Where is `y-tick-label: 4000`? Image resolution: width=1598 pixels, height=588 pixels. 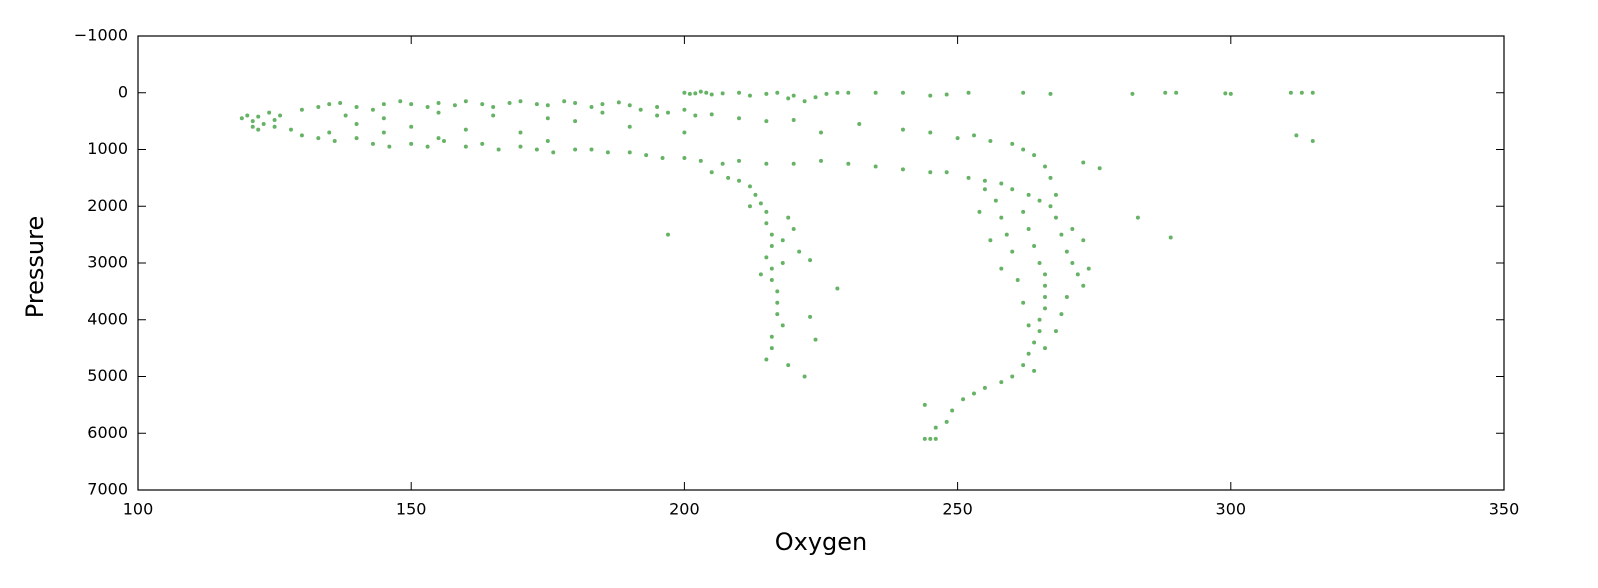 y-tick-label: 4000 is located at coordinates (107, 318).